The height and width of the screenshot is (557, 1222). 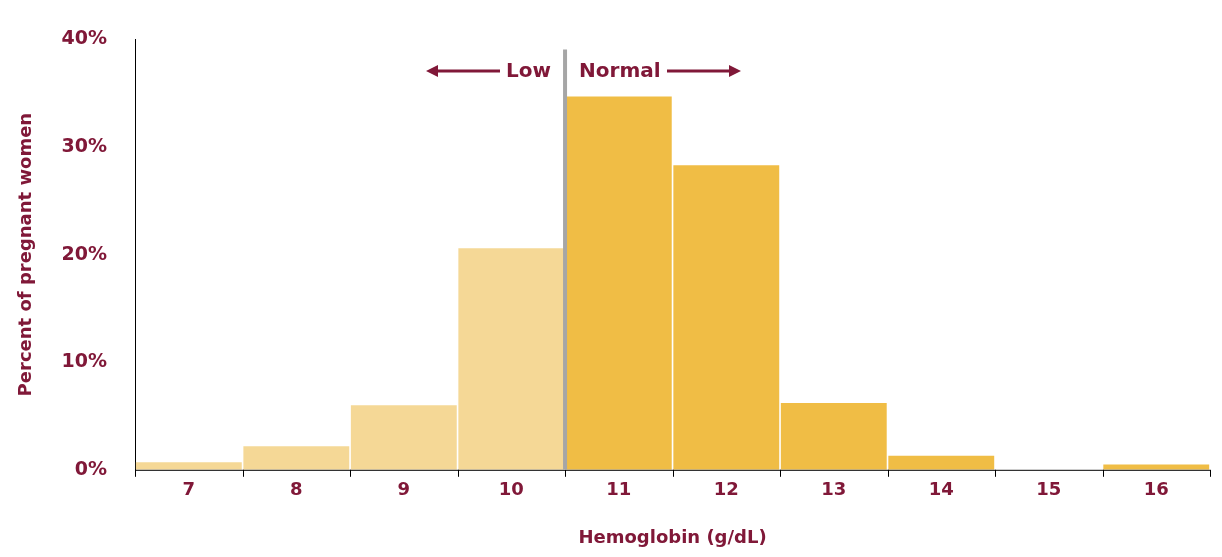 I want to click on x-tick-label: 7, so click(x=189, y=489).